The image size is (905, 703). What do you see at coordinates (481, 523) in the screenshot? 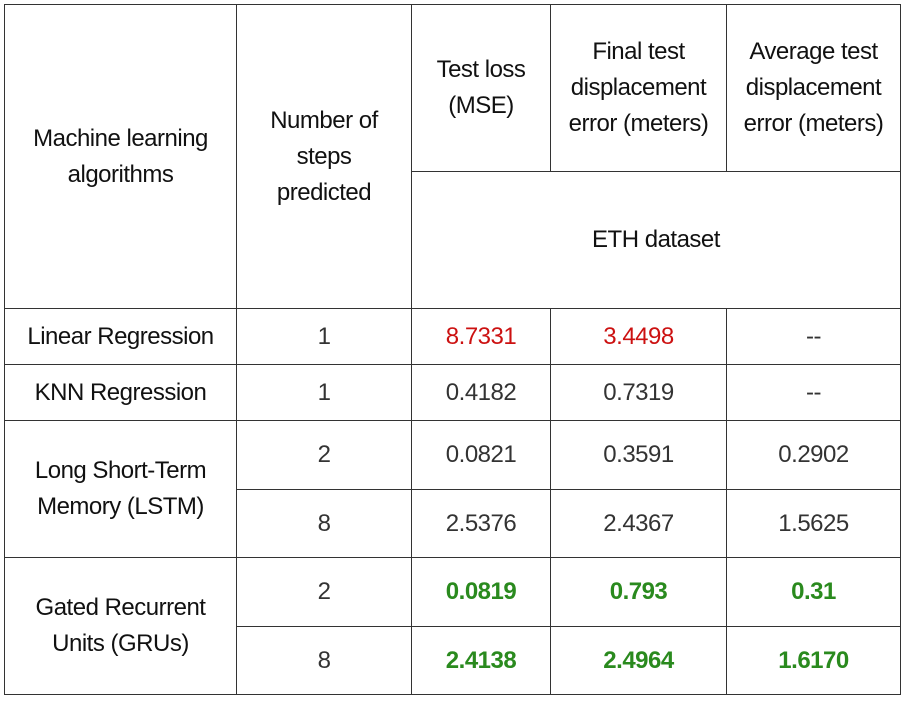
I see `test-loss-cell: 2.5376` at bounding box center [481, 523].